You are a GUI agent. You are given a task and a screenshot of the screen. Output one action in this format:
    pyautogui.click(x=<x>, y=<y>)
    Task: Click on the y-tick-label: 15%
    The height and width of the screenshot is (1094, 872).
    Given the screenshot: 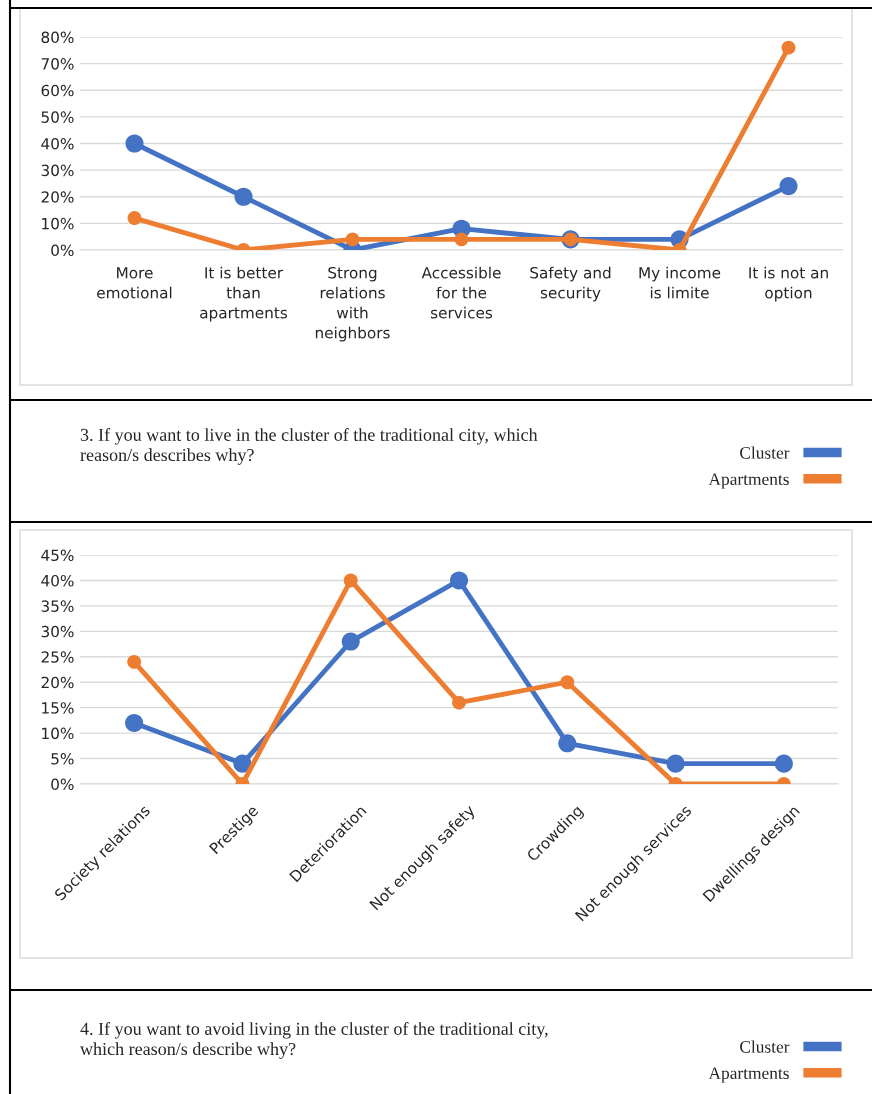 What is the action you would take?
    pyautogui.click(x=58, y=708)
    